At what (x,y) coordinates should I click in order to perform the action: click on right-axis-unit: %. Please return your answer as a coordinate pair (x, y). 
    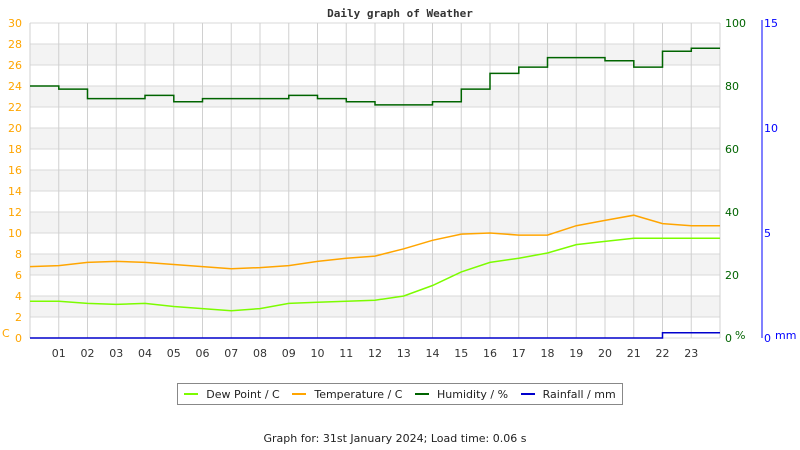
    Looking at the image, I should click on (740, 335).